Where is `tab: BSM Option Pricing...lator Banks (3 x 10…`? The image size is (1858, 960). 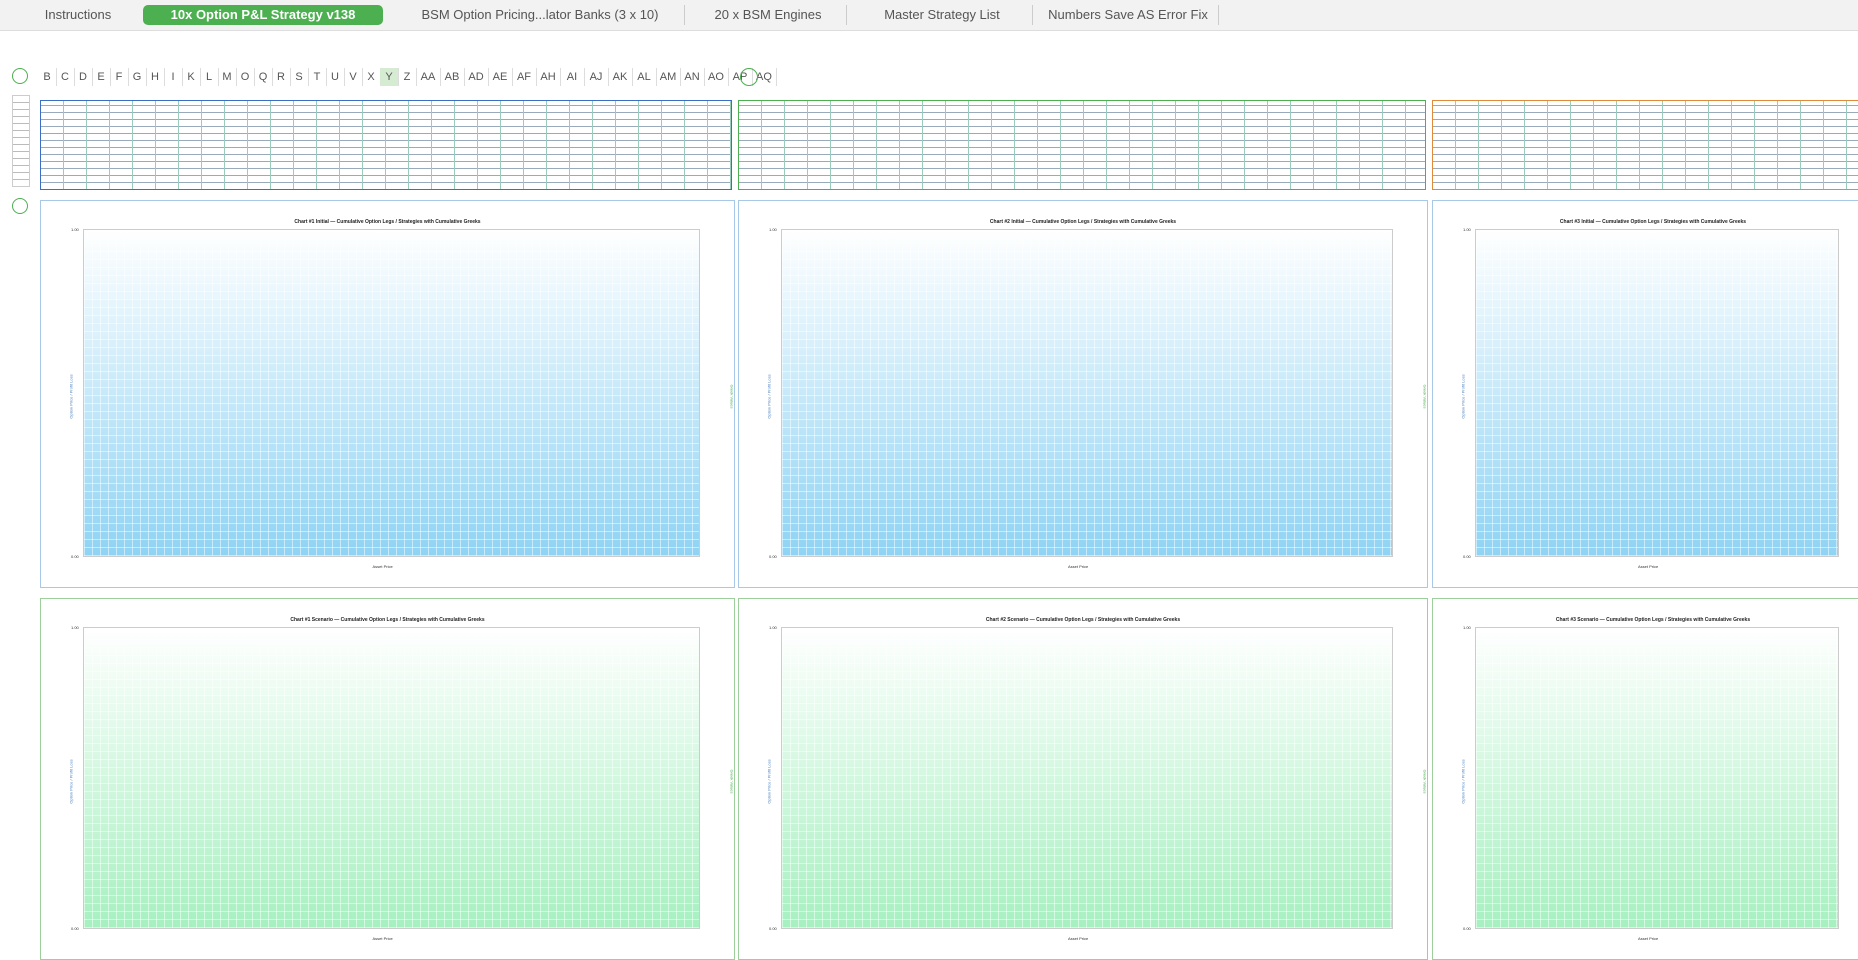
tab: BSM Option Pricing...lator Banks (3 x 10… is located at coordinates (540, 15).